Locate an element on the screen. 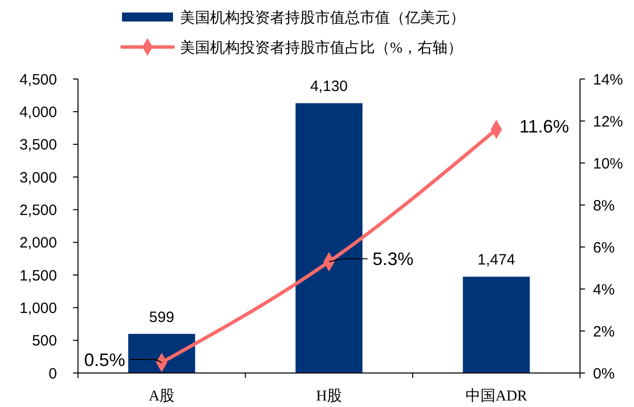  legend-label: 美国机构投资者持股市值总市值（亿美元） is located at coordinates (322, 17).